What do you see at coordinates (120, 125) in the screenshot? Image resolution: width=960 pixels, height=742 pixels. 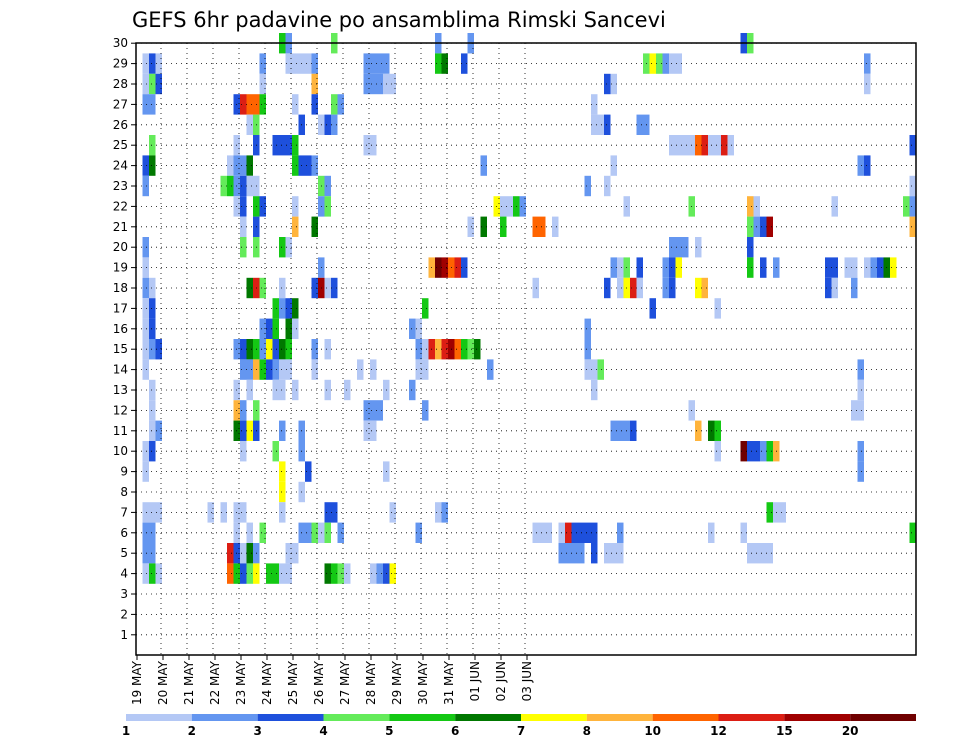 I see `y-tick-label: 26` at bounding box center [120, 125].